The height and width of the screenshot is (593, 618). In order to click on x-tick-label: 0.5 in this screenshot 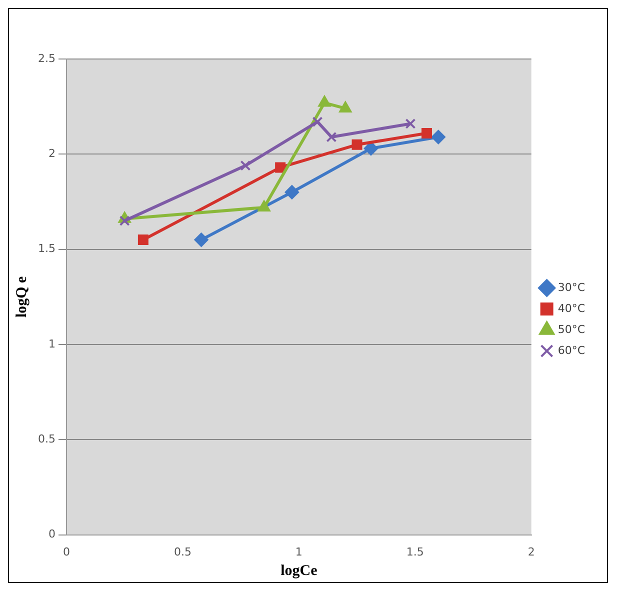, I will do `click(183, 551)`.